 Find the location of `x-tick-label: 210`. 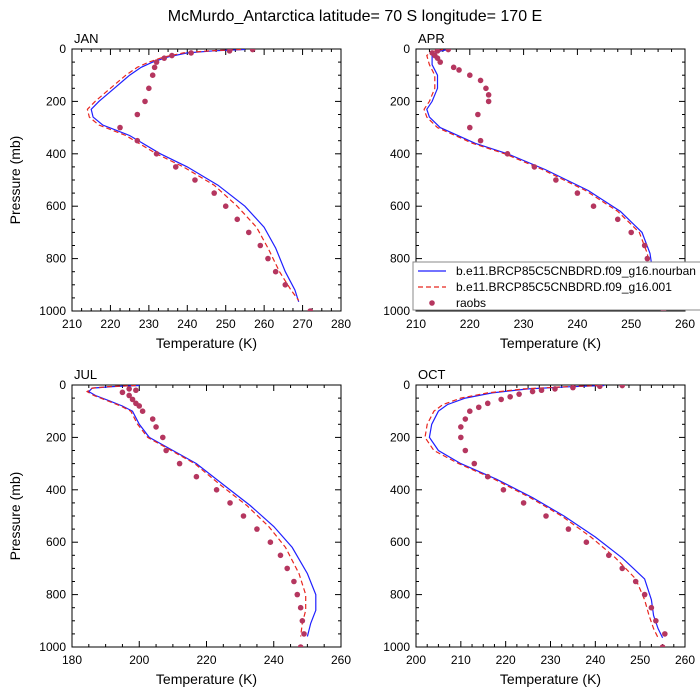

x-tick-label: 210 is located at coordinates (72, 324).